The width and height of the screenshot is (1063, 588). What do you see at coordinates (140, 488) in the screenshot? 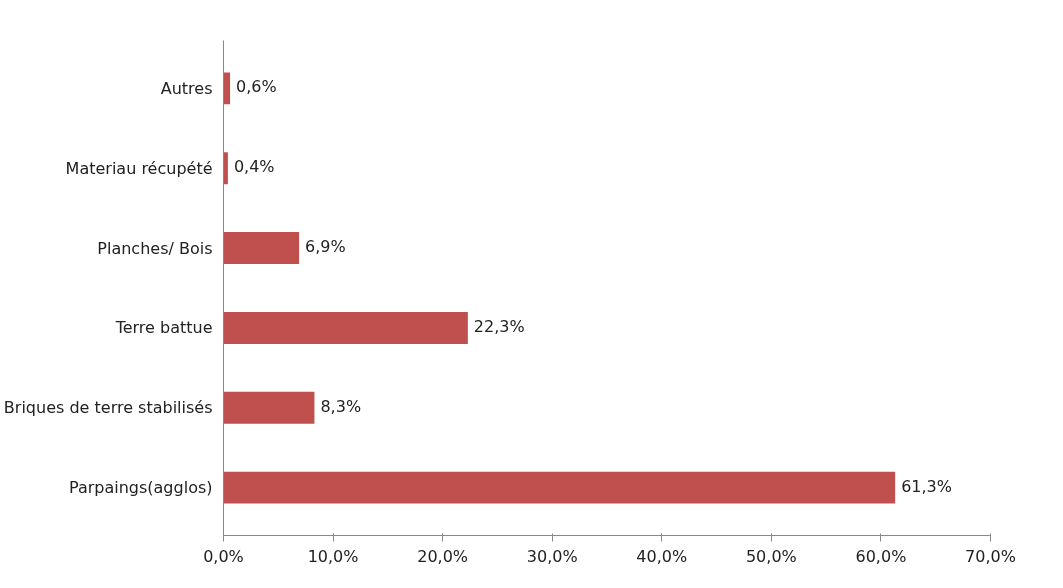
I see `y-tick-label: Parpaings(agglos)` at bounding box center [140, 488].